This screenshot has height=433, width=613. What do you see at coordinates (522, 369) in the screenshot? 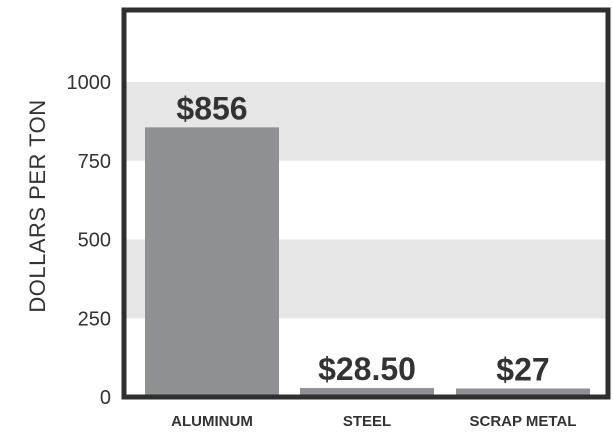
I see `data-label-scrap-metal: $27` at bounding box center [522, 369].